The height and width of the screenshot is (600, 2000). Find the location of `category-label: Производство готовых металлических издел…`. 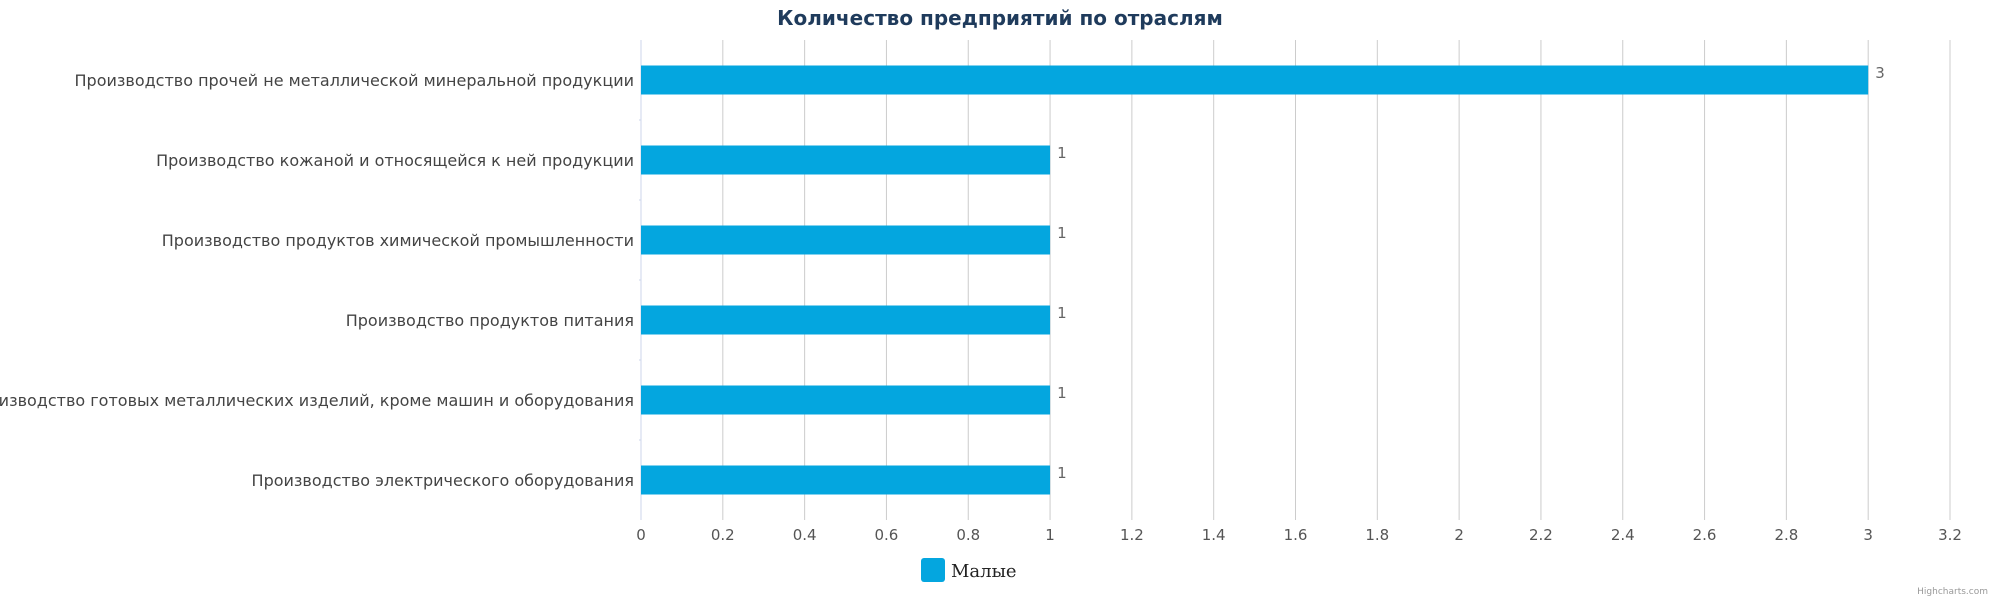

category-label: Производство готовых металлических издел… is located at coordinates (317, 400).